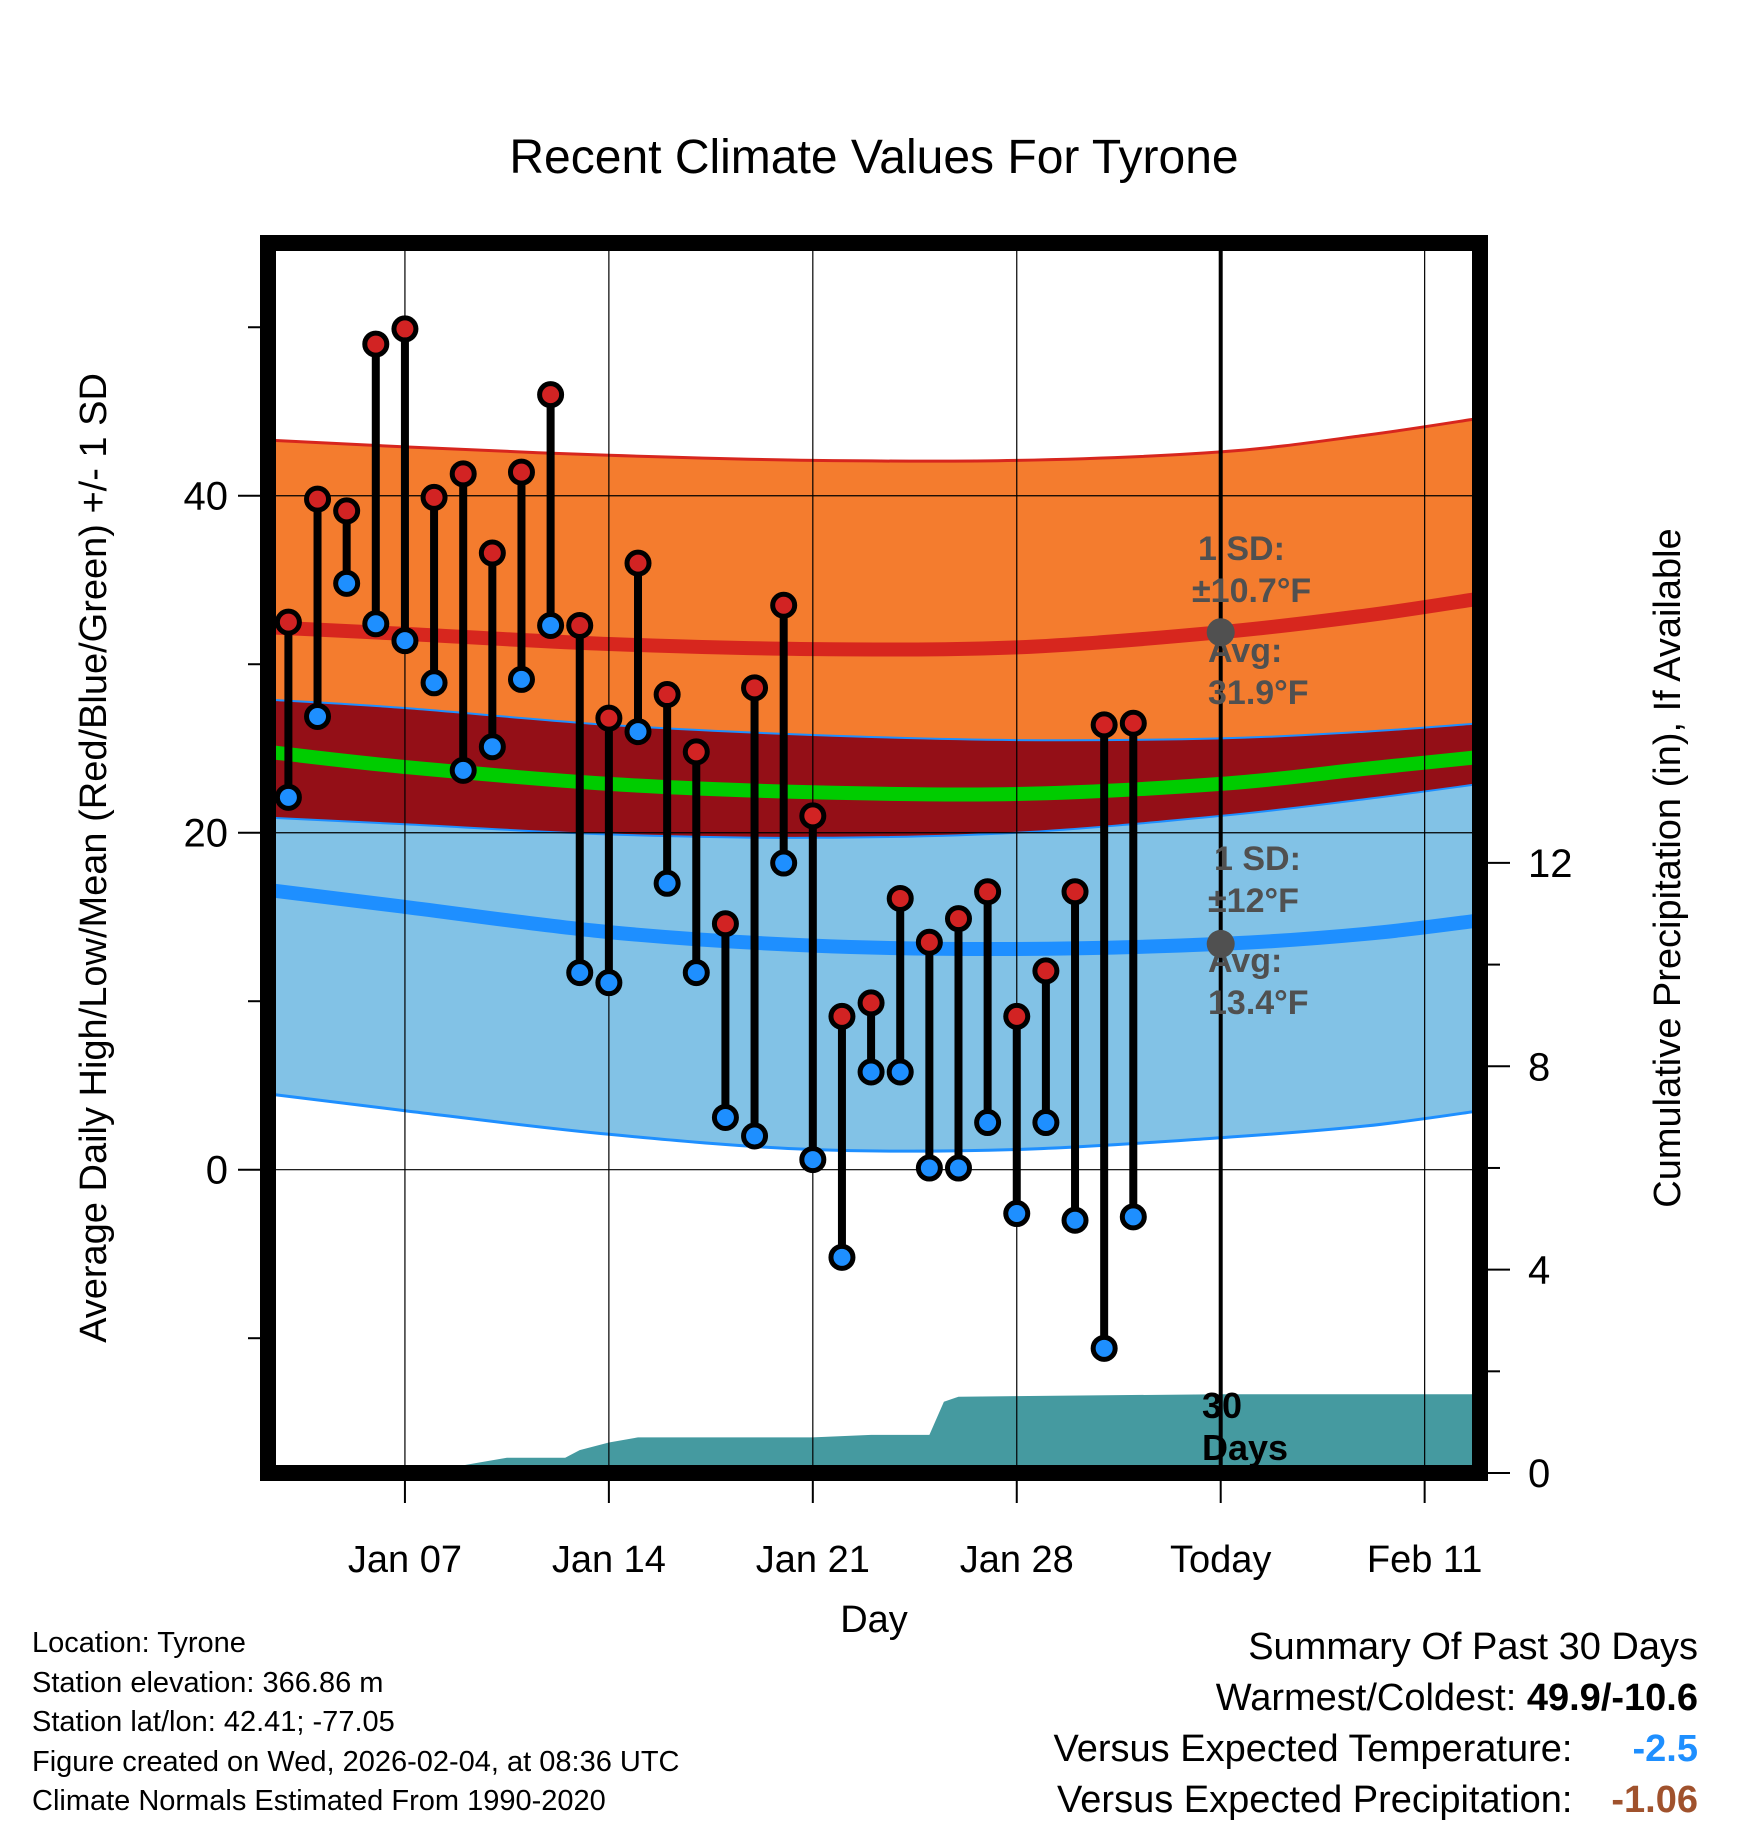 The height and width of the screenshot is (1828, 1748). What do you see at coordinates (874, 1433) in the screenshot?
I see `precip-area` at bounding box center [874, 1433].